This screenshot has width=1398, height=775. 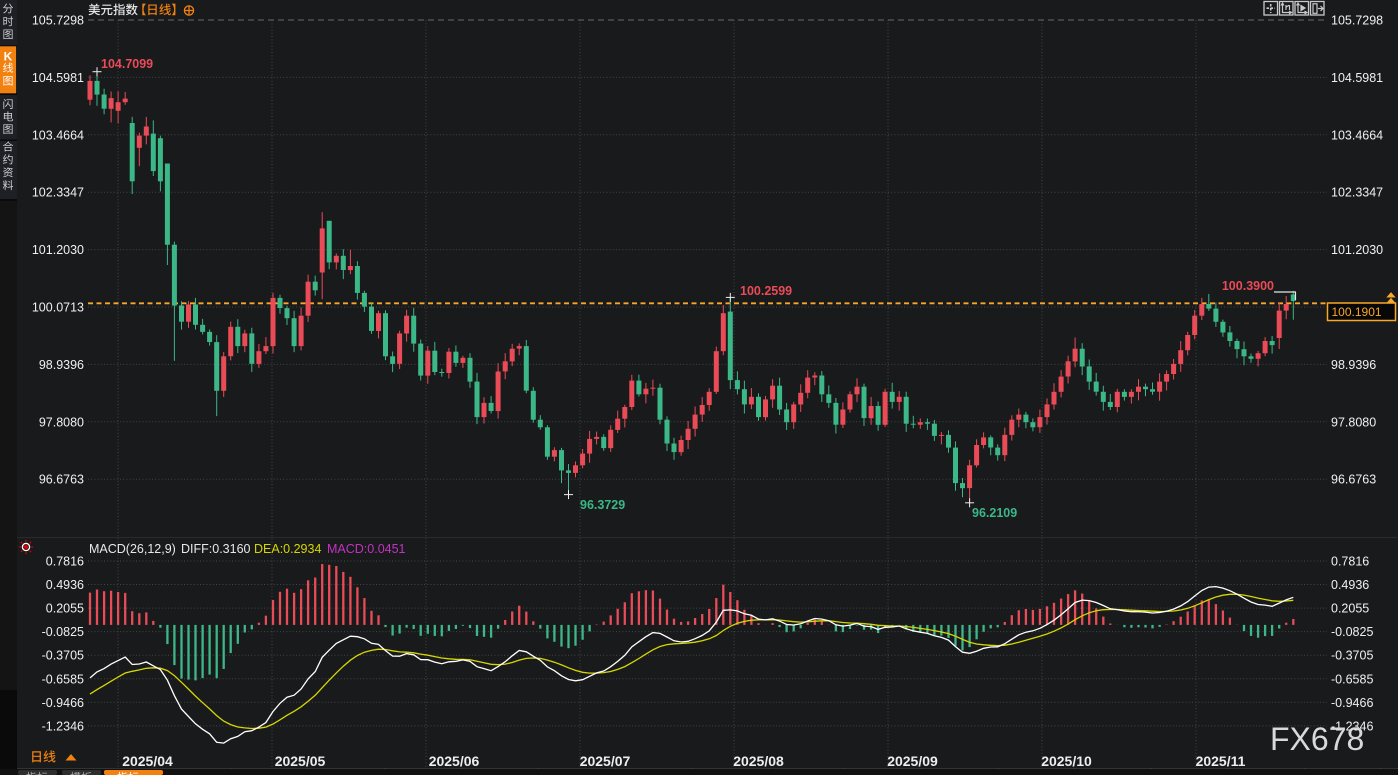 I want to click on svg-text: 2025/04, so click(x=147, y=761).